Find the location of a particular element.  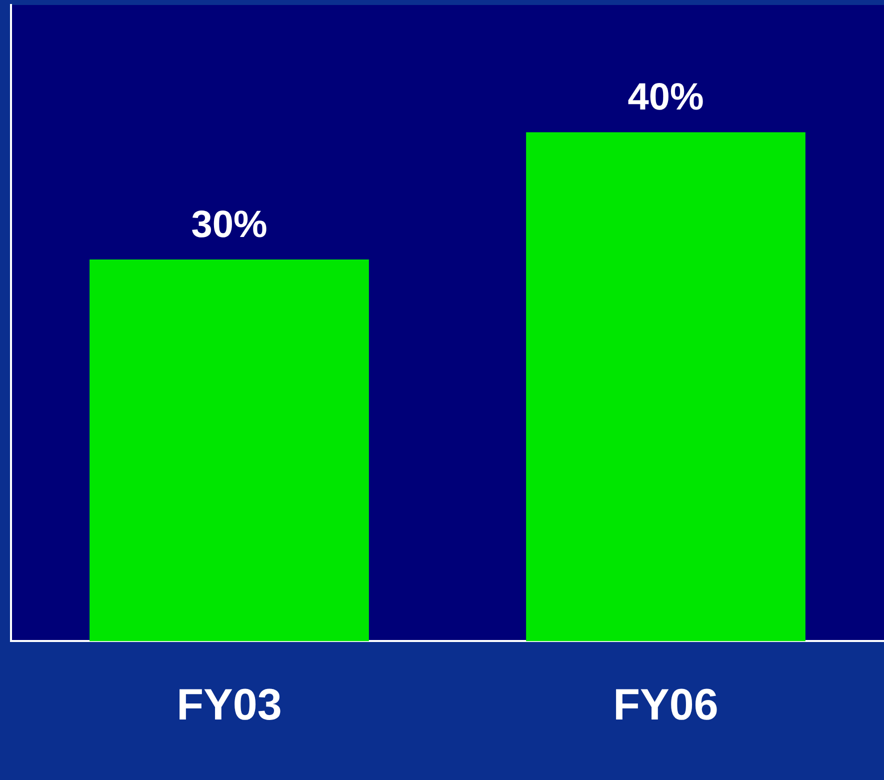

x-tick-label: FY03 is located at coordinates (229, 705).